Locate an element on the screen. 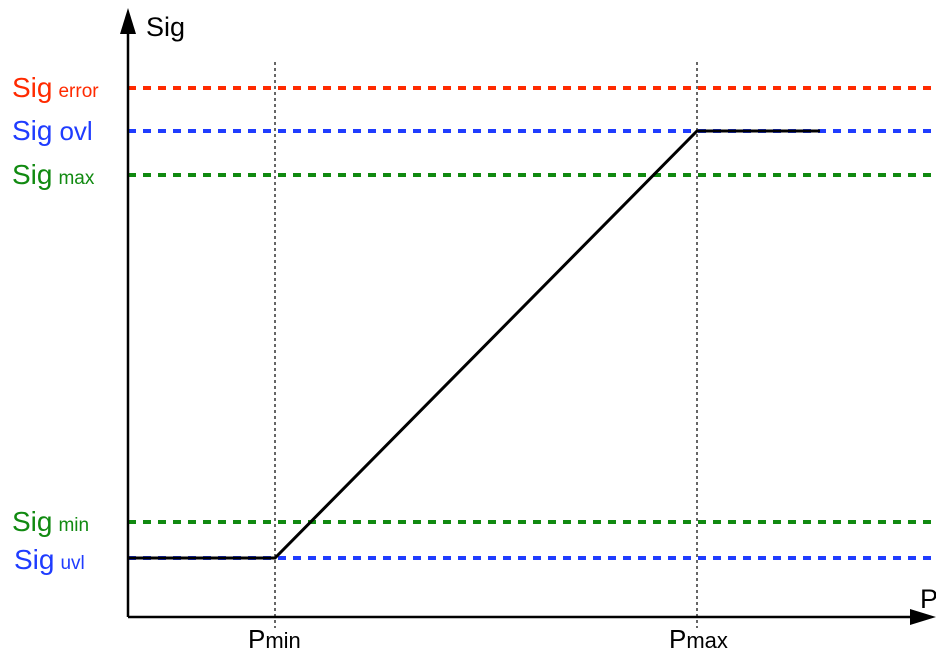  sig-uvl-label: Sig uvl is located at coordinates (49, 559).